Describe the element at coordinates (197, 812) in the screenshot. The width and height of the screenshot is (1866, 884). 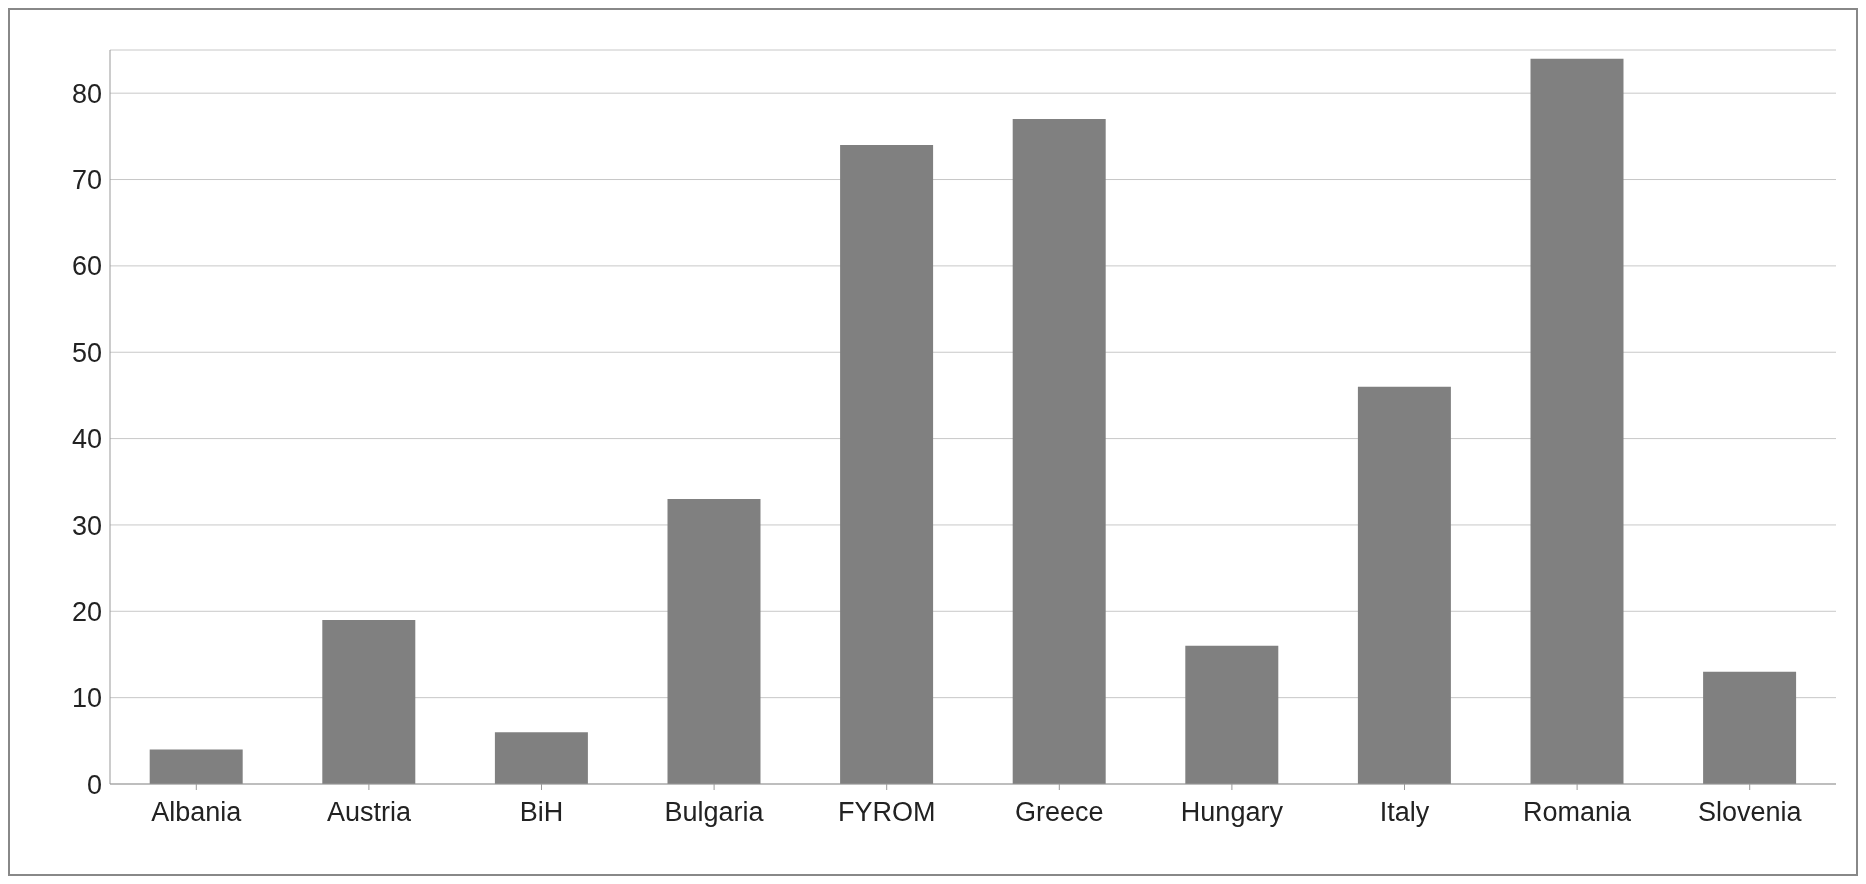
I see `x-tick-label: Albania` at that location.